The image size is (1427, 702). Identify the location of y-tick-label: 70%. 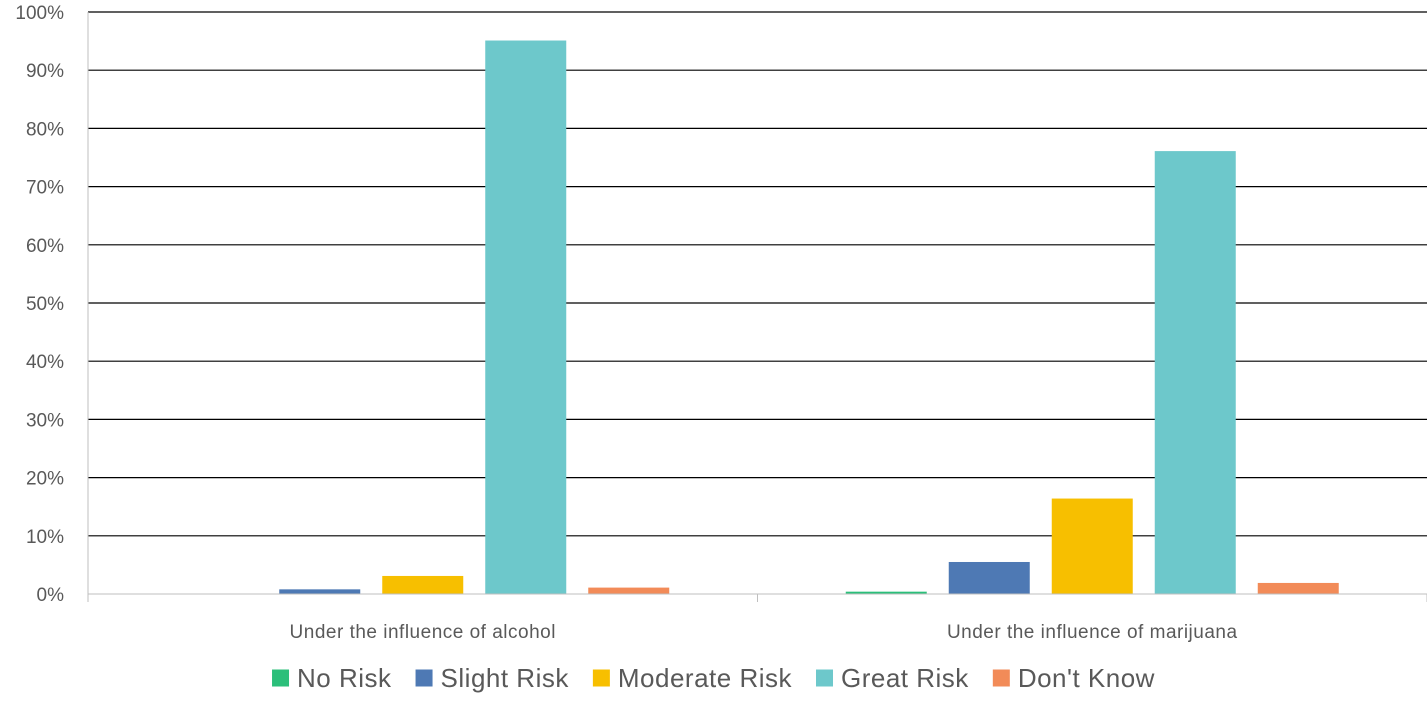
(45, 188).